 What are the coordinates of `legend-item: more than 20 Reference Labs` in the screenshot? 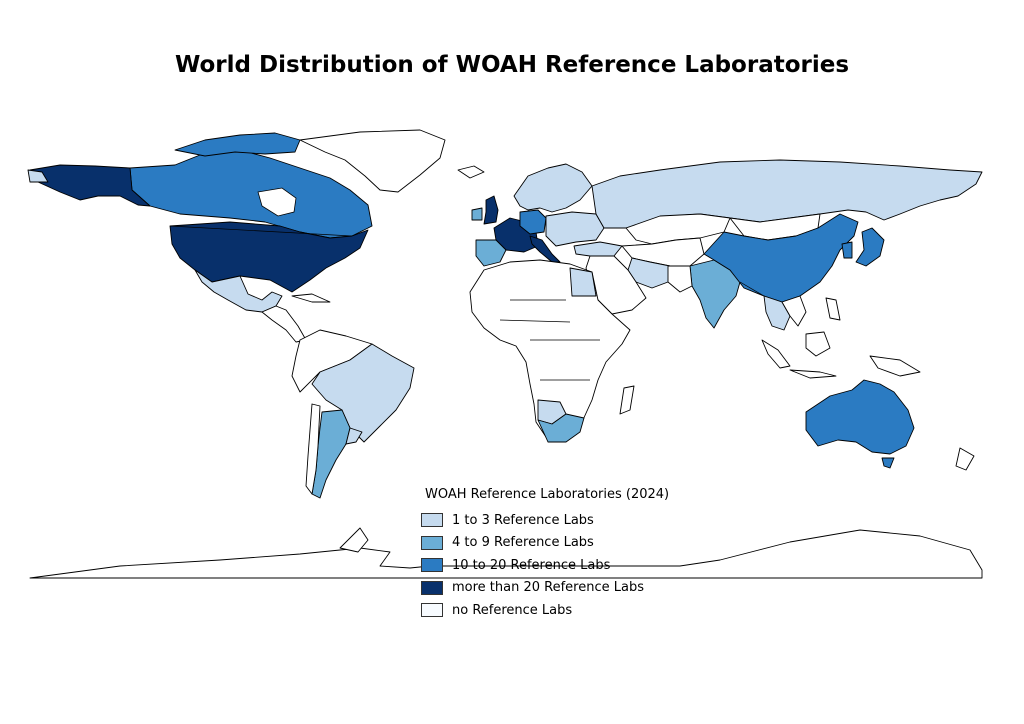 It's located at (545, 588).